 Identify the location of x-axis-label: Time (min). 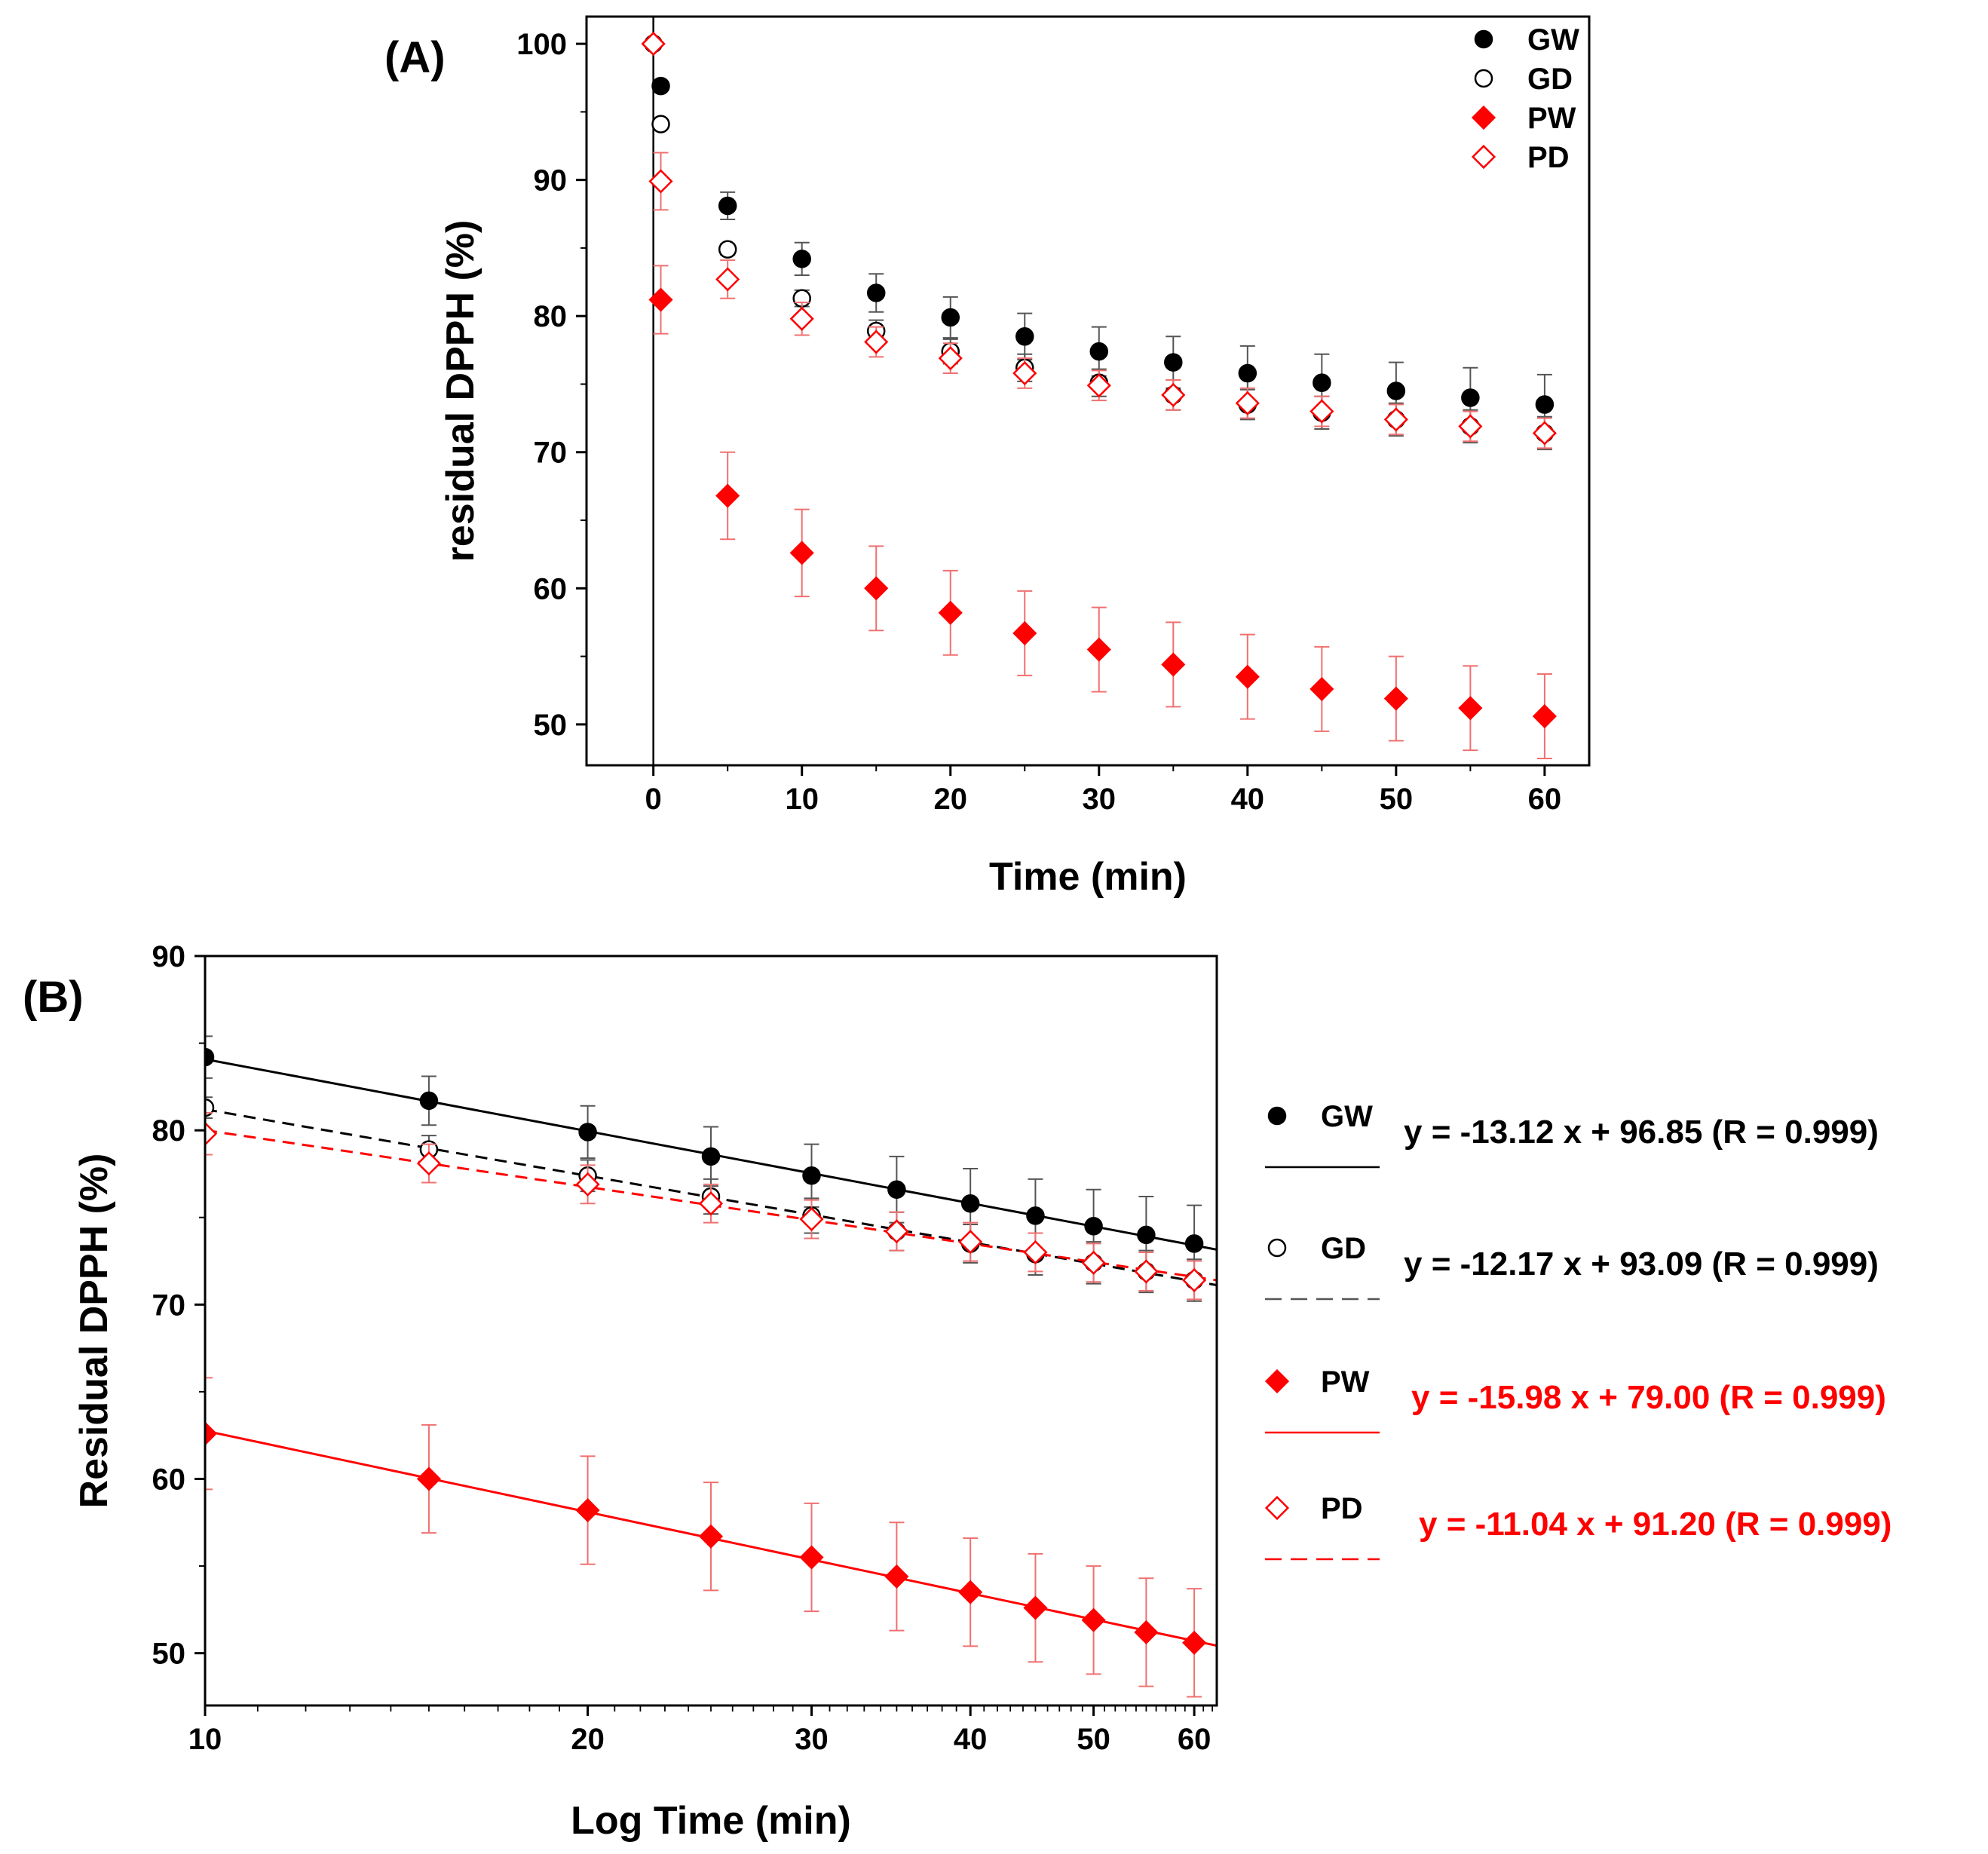
(1088, 877).